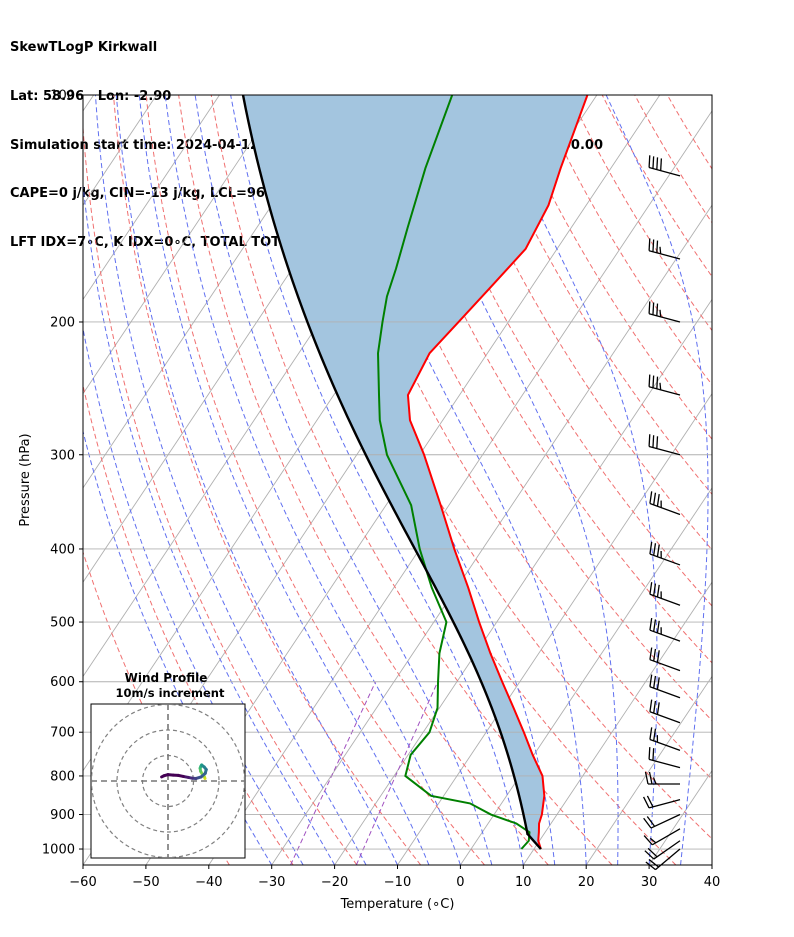  I want to click on x-tick-label: 10, so click(523, 882).